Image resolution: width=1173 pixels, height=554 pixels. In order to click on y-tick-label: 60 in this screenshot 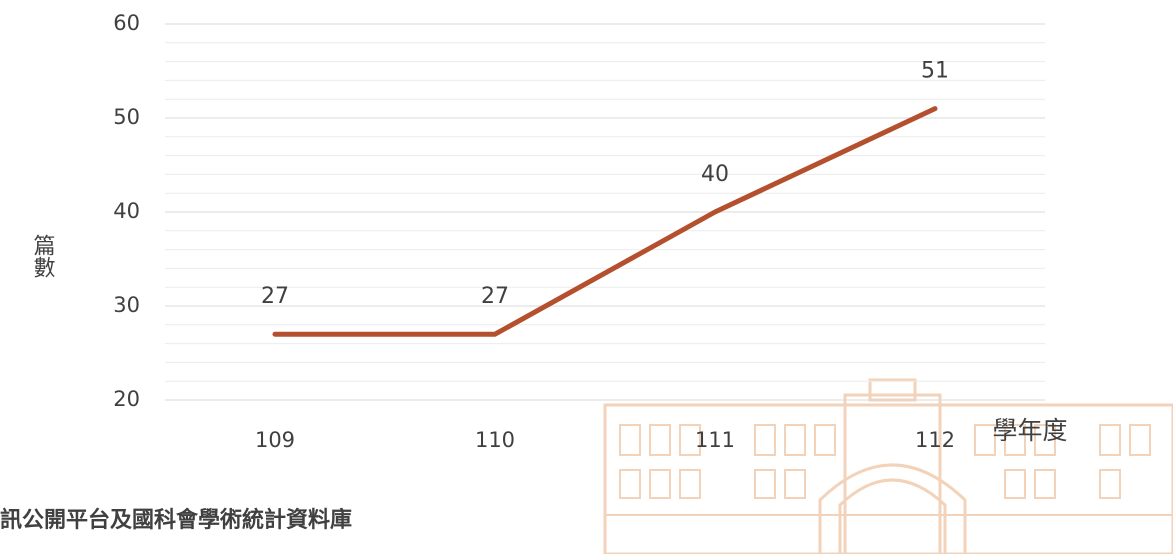, I will do `click(126, 23)`.